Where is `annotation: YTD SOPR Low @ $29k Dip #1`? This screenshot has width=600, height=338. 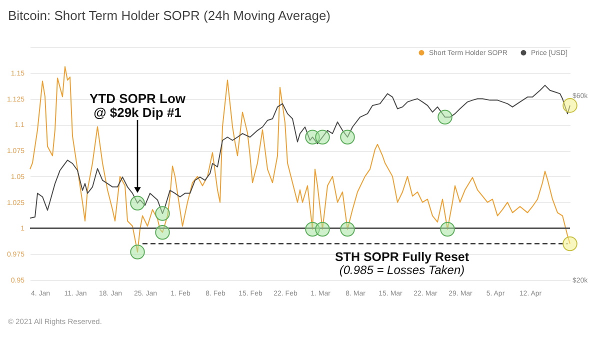 annotation: YTD SOPR Low @ $29k Dip #1 is located at coordinates (137, 105).